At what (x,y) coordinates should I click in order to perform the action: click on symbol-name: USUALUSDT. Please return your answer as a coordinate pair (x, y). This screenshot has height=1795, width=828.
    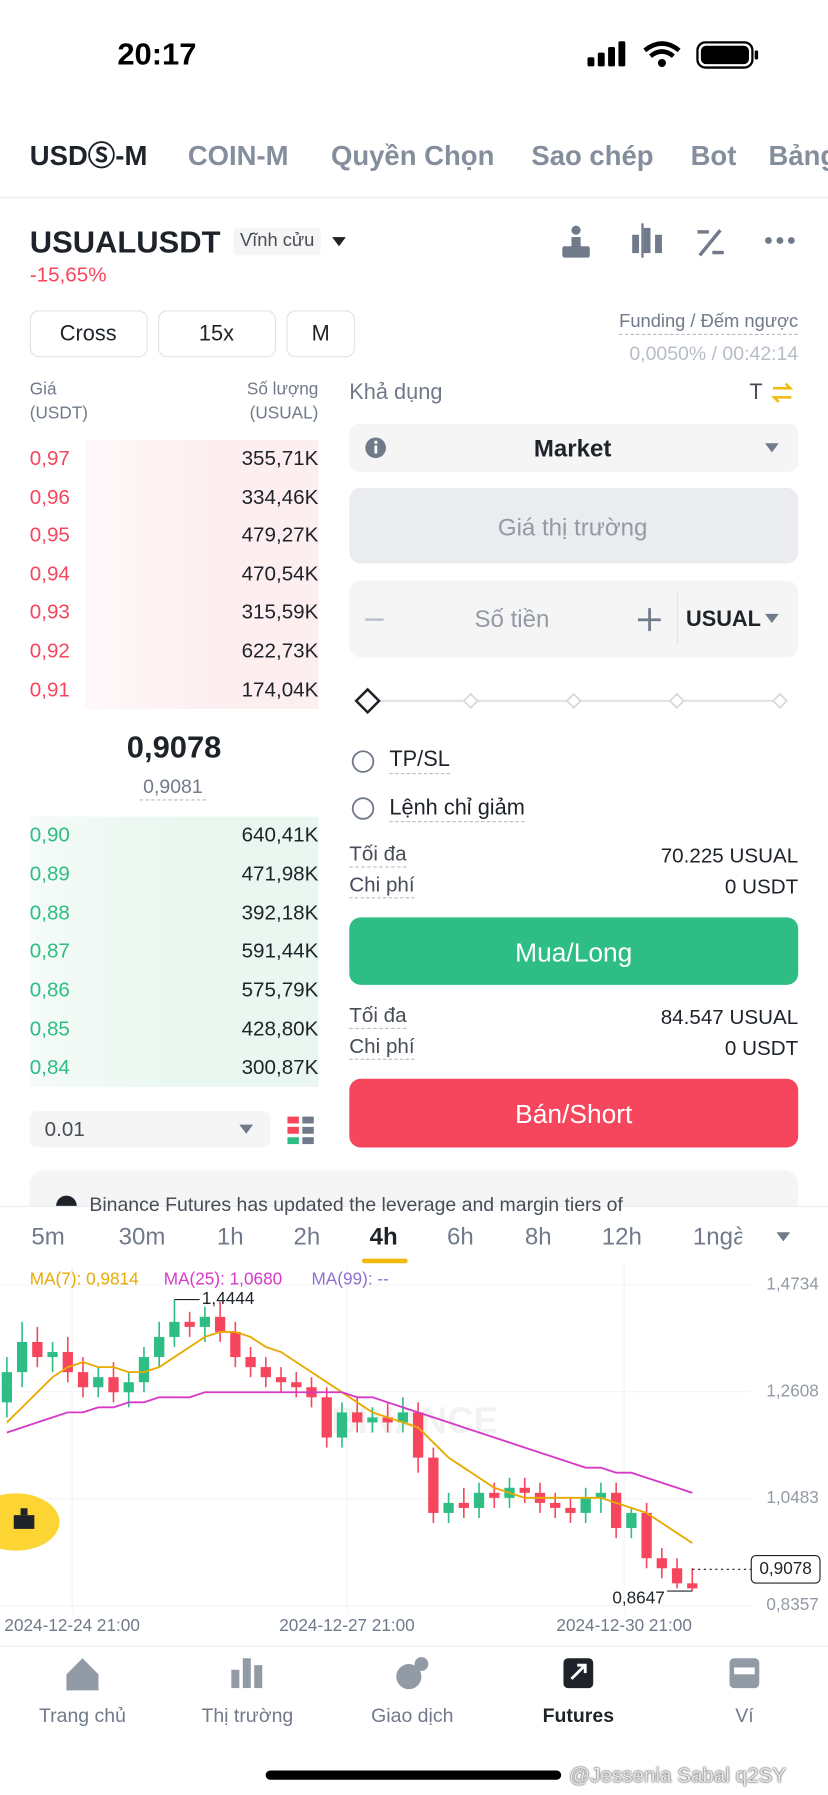
    Looking at the image, I should click on (125, 242).